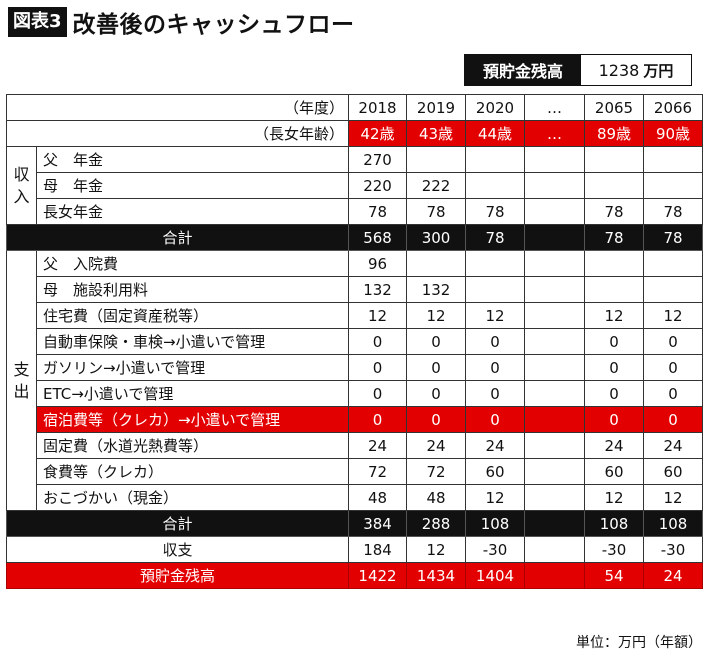  Describe the element at coordinates (436, 575) in the screenshot. I see `value-cell: 1434` at that location.